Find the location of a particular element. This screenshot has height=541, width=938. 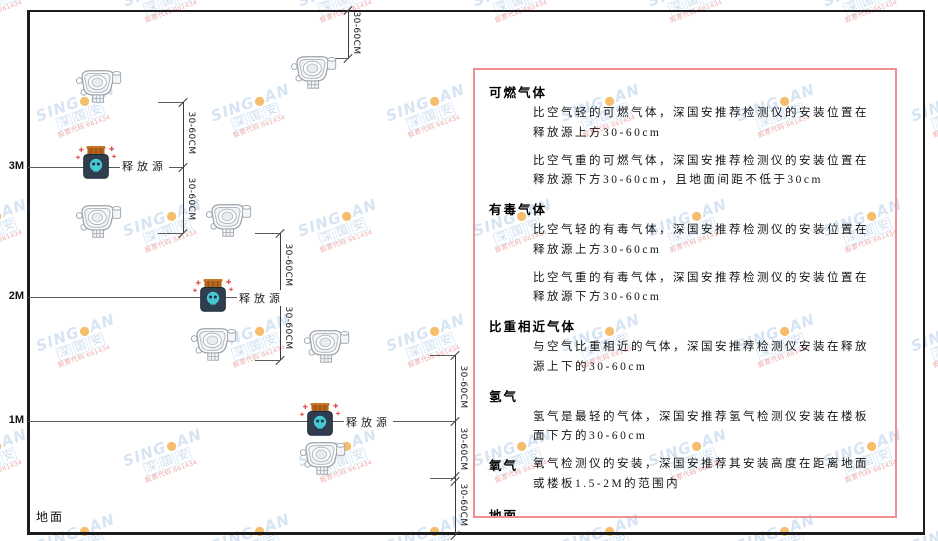

ceiling-line is located at coordinates (476, 11).